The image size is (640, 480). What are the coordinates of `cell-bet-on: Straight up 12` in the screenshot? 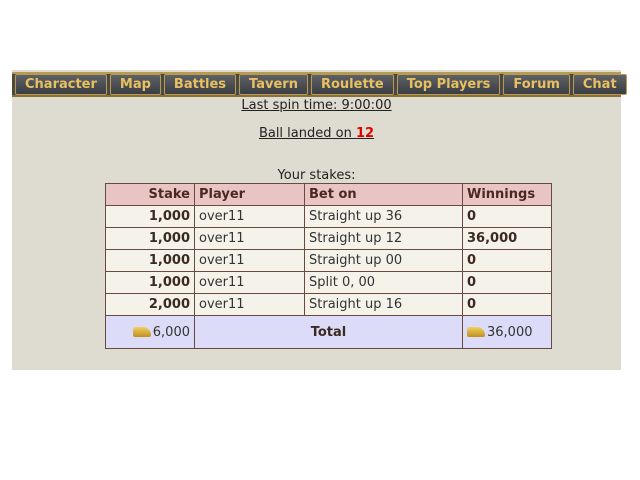 It's located at (383, 238).